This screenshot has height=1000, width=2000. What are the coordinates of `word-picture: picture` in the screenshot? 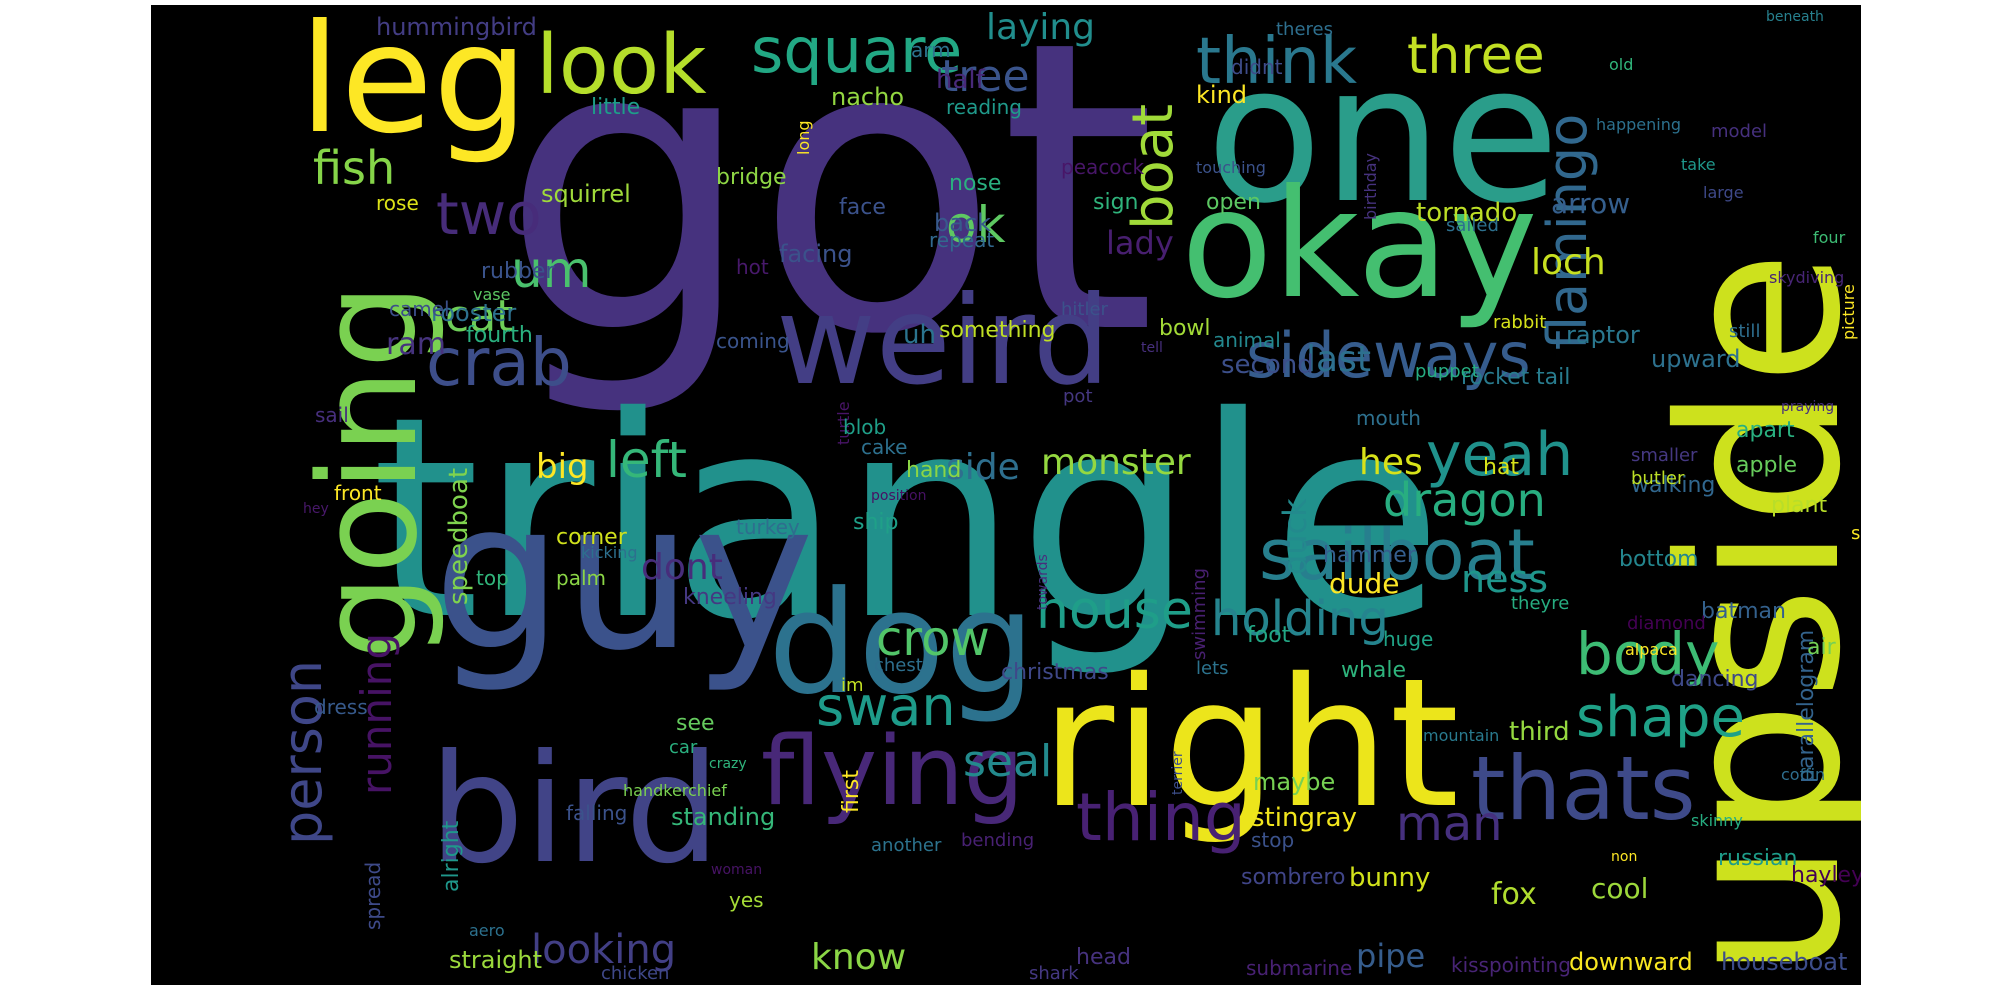 It's located at (1848, 312).